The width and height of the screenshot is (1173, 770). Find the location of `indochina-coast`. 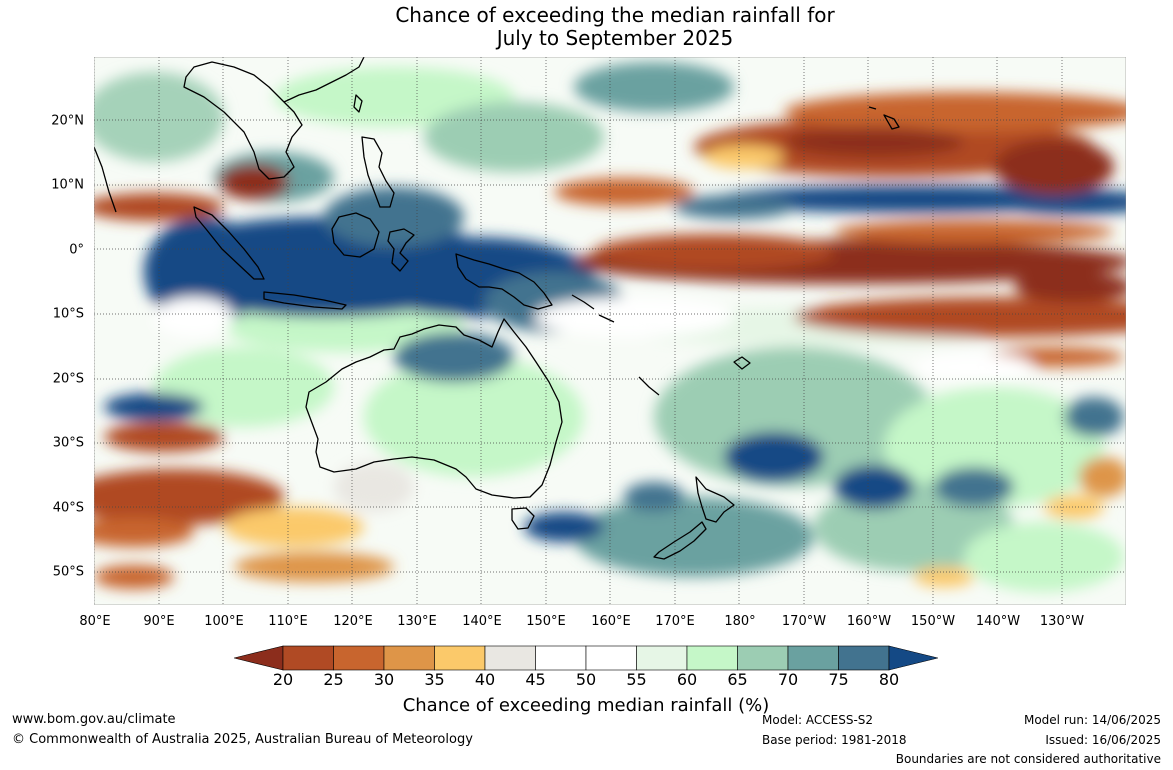

indochina-coast is located at coordinates (243, 120).